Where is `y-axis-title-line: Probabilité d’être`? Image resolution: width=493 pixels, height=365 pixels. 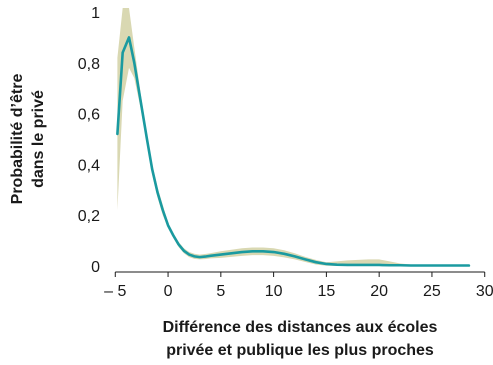
y-axis-title-line: Probabilité d’être is located at coordinates (17, 139).